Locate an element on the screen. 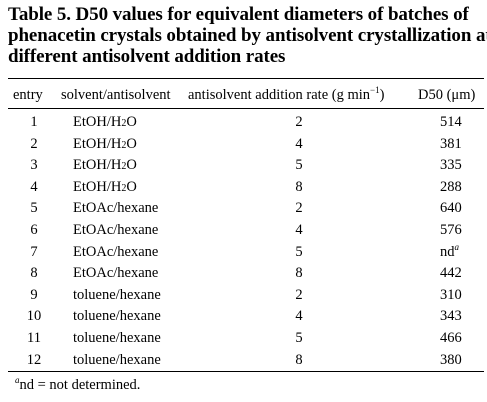  cell-entry: 5 is located at coordinates (34, 208).